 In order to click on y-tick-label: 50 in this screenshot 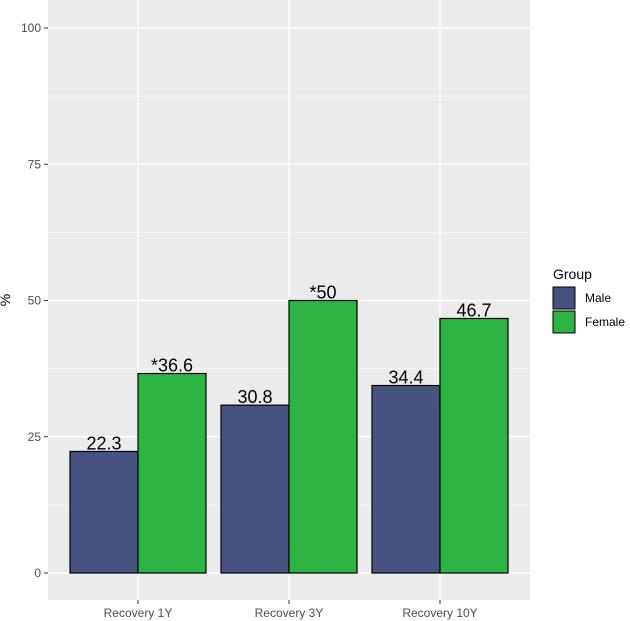, I will do `click(35, 301)`.